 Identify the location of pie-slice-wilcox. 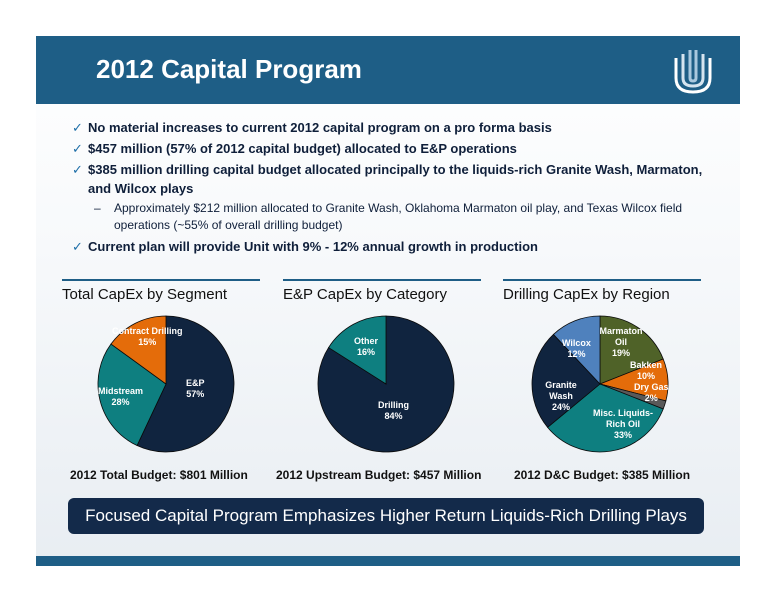
(576, 350).